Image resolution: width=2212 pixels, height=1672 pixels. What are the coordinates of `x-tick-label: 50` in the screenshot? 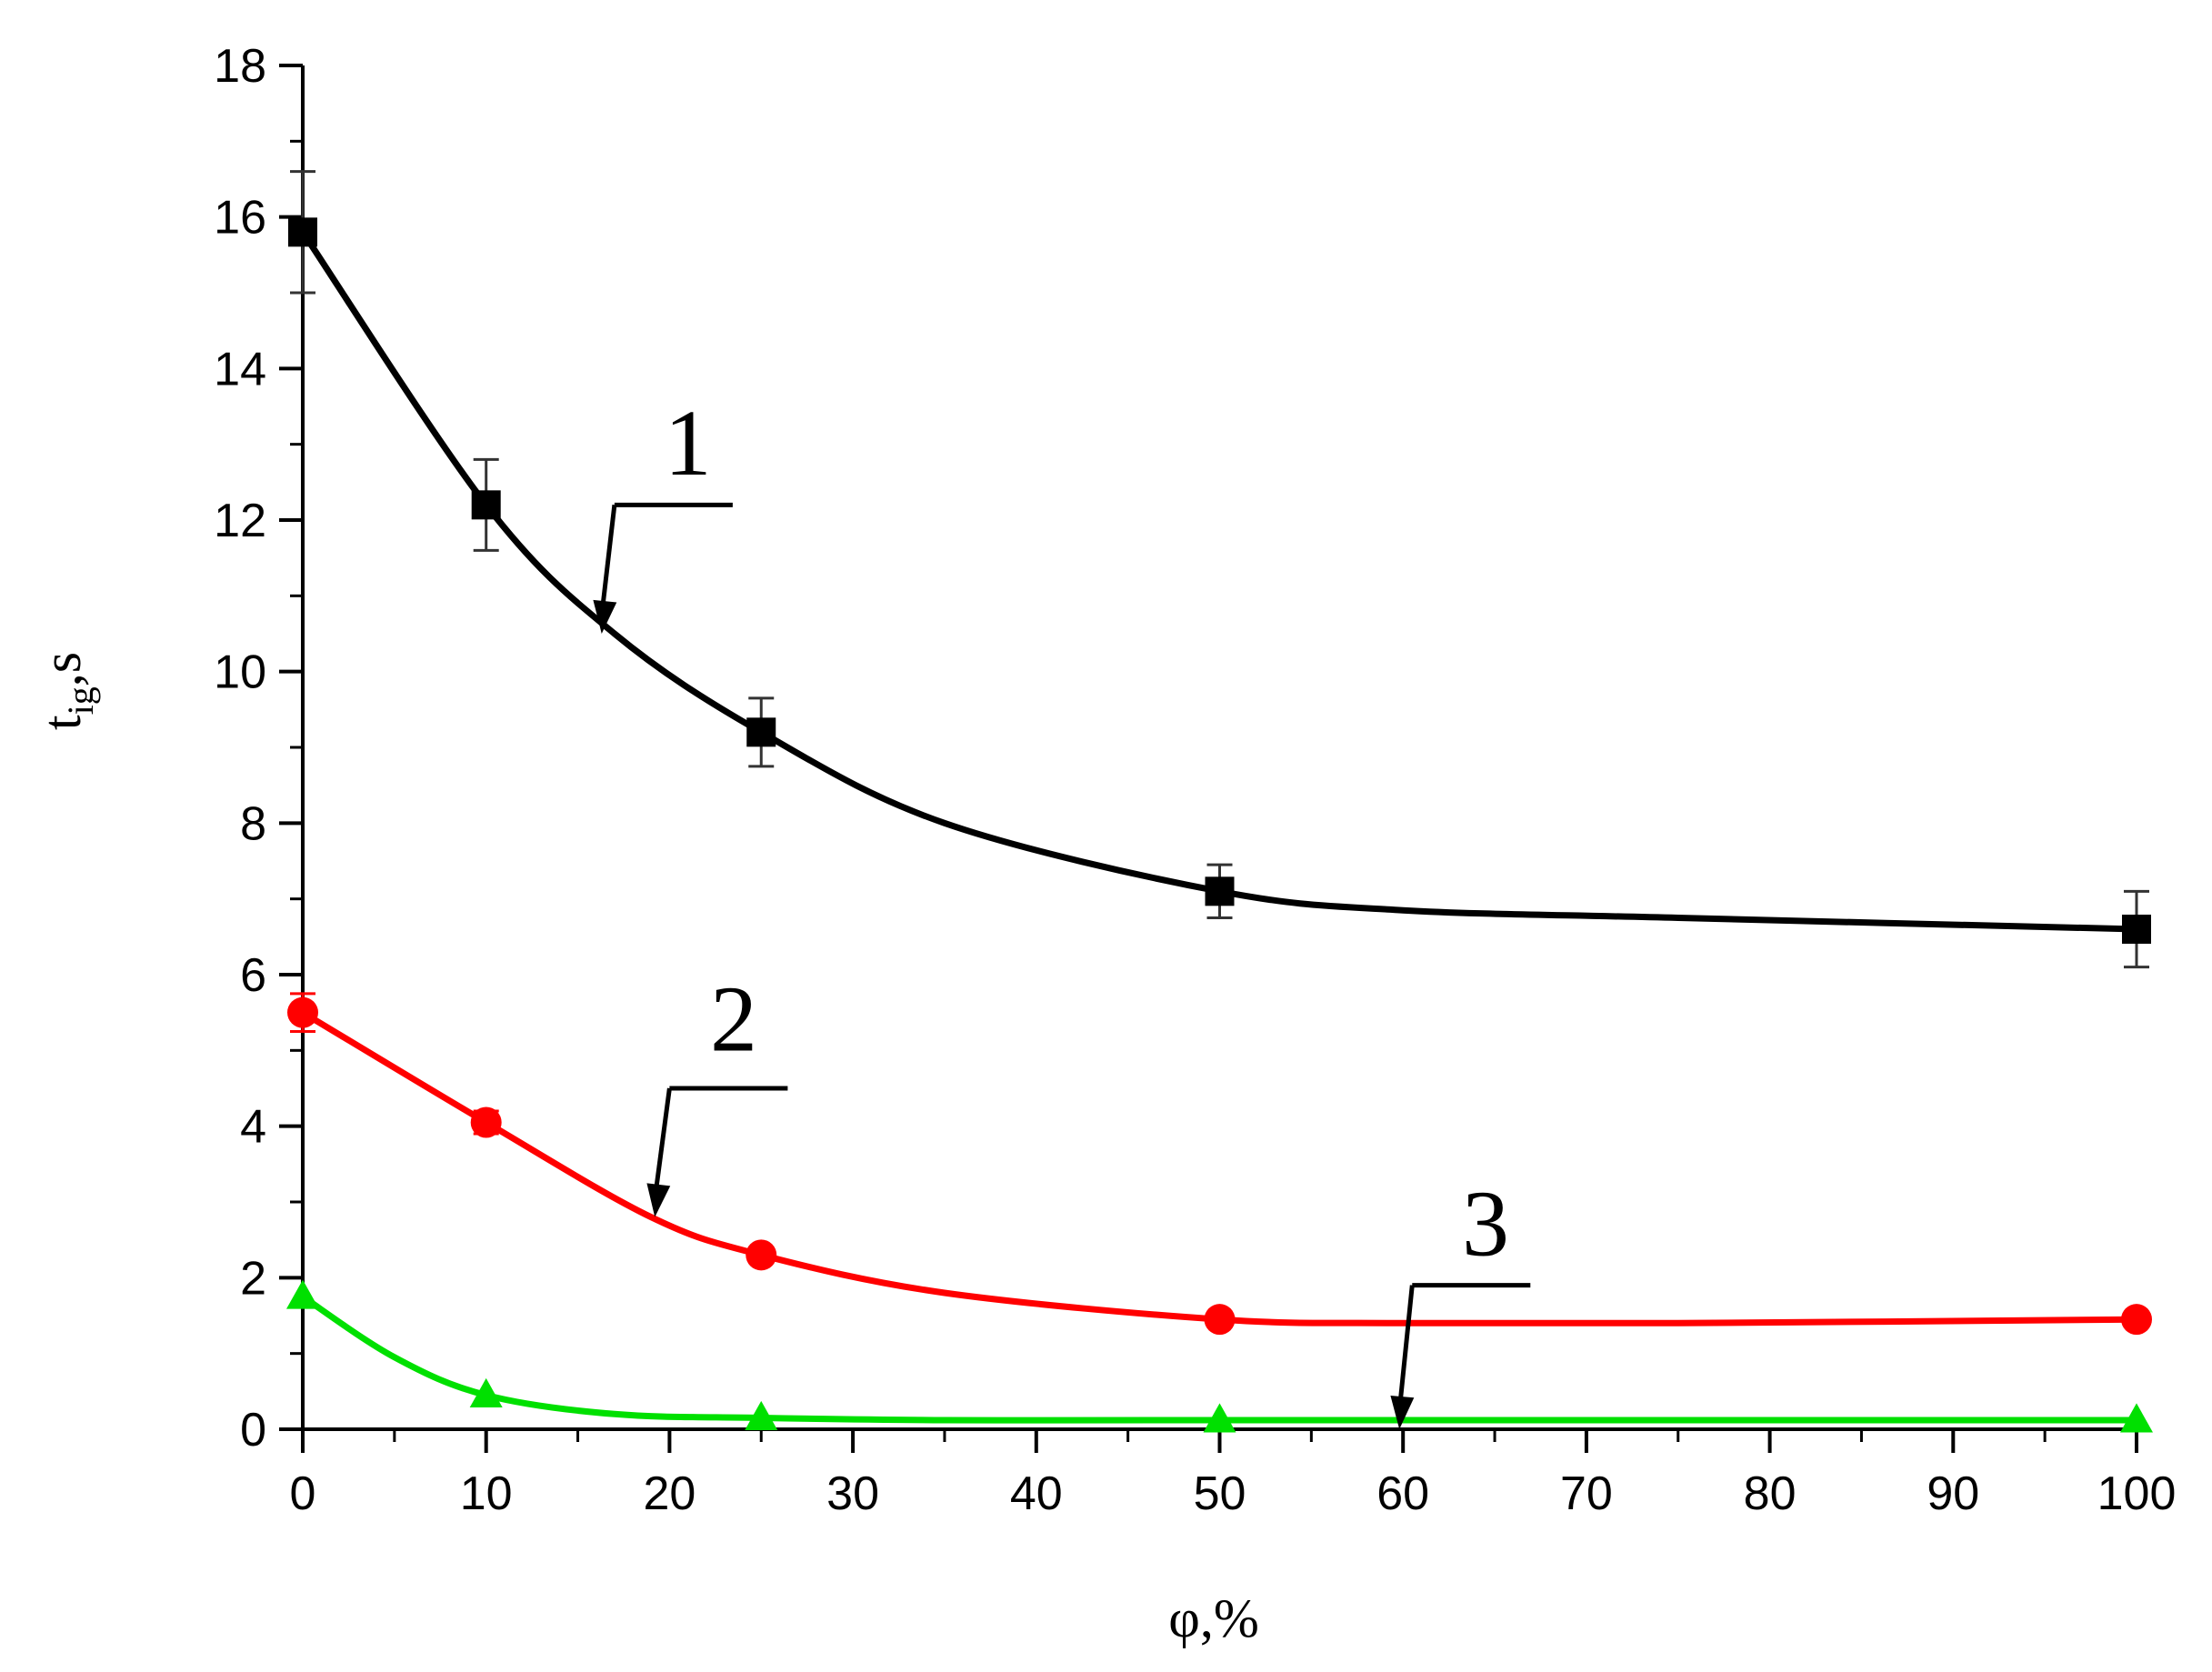 It's located at (1220, 1493).